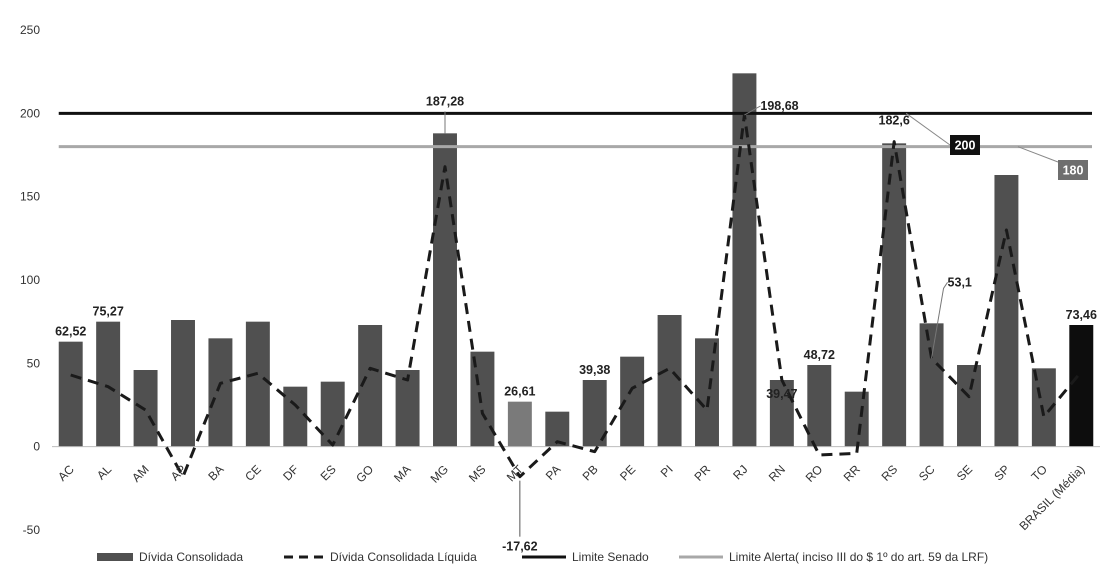 The height and width of the screenshot is (573, 1114). I want to click on data-label: 198,68, so click(779, 106).